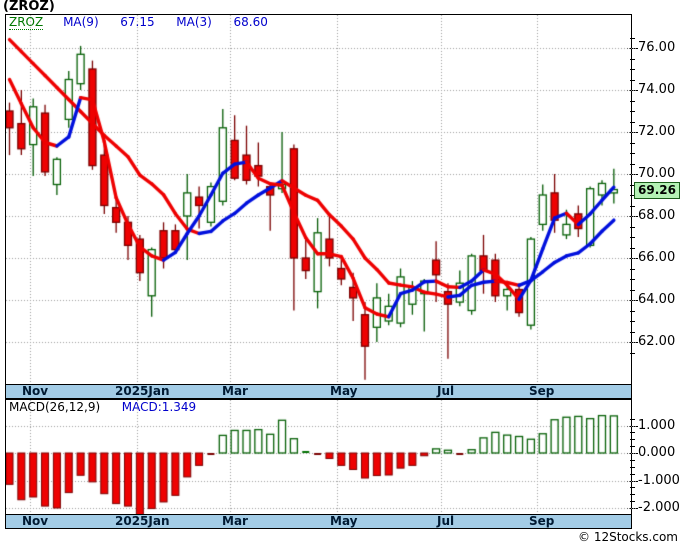 The image size is (680, 546). Describe the element at coordinates (26, 22) in the screenshot. I see `symbol-link: ZROZ` at that location.